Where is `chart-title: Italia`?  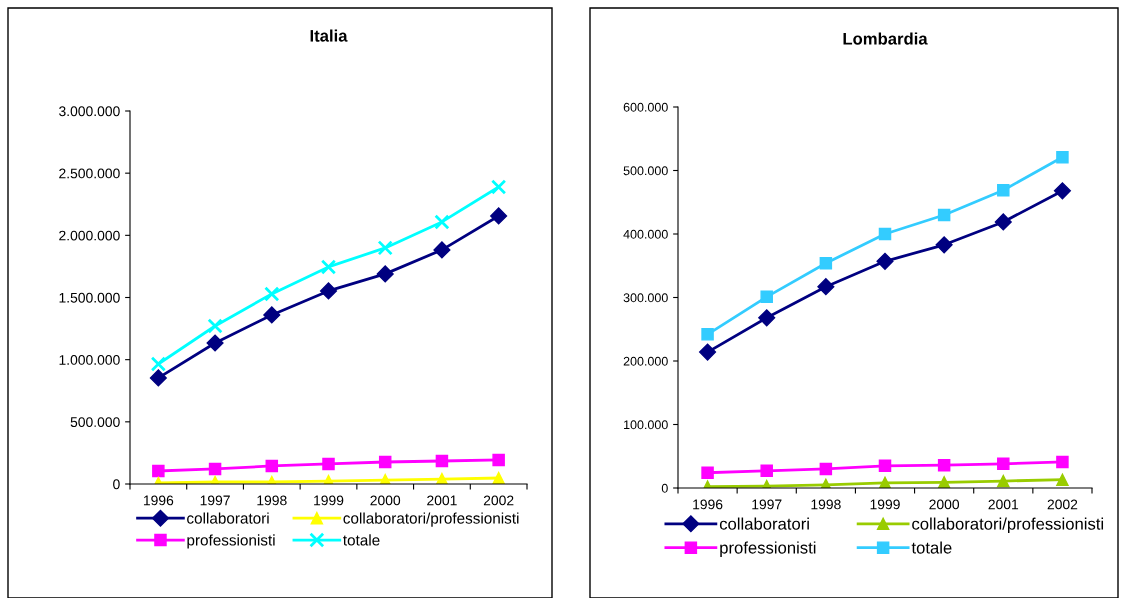
chart-title: Italia is located at coordinates (329, 35).